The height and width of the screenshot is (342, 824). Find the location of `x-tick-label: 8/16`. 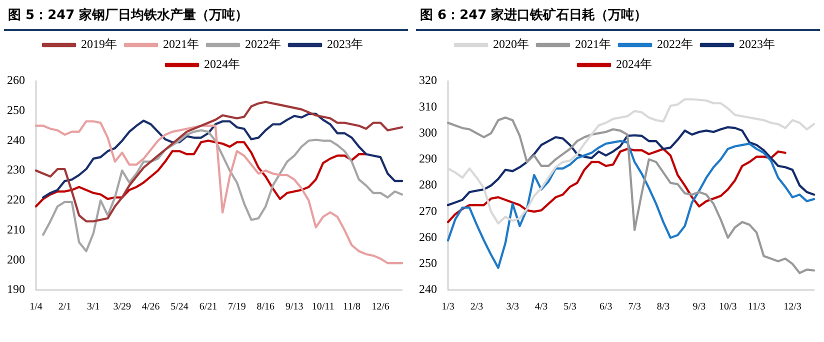

x-tick-label: 8/16 is located at coordinates (265, 307).